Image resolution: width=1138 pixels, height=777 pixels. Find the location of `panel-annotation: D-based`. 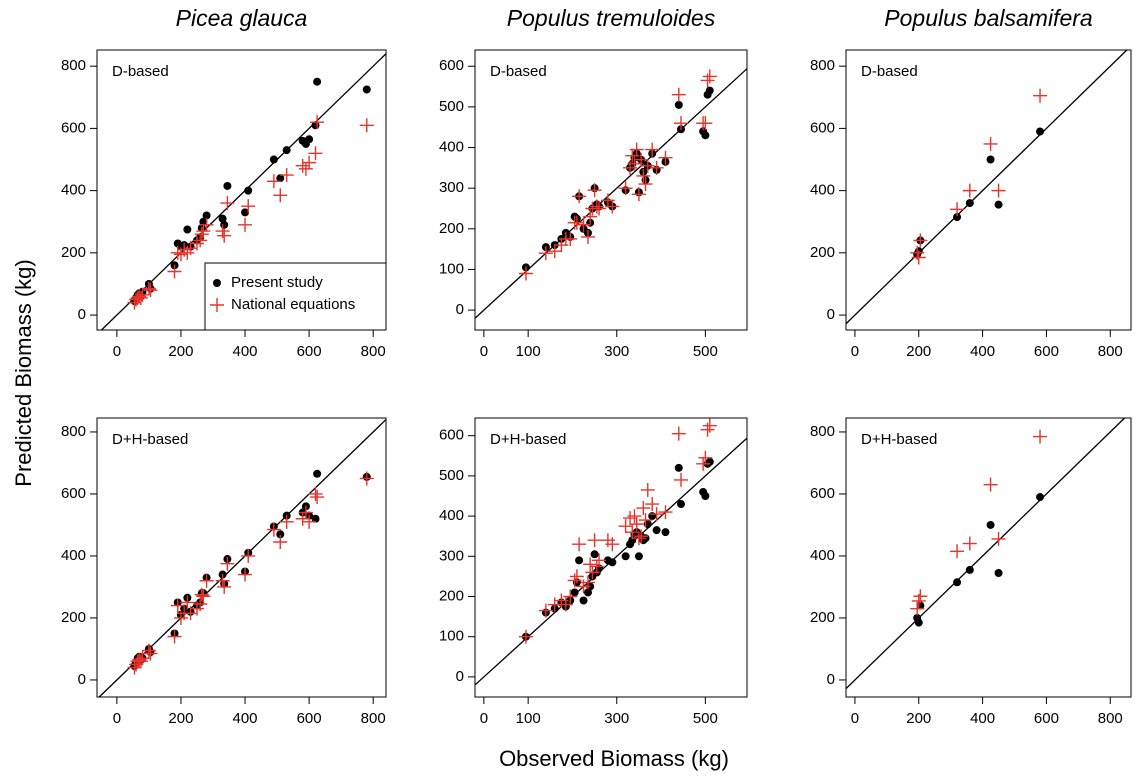

panel-annotation: D-based is located at coordinates (518, 71).